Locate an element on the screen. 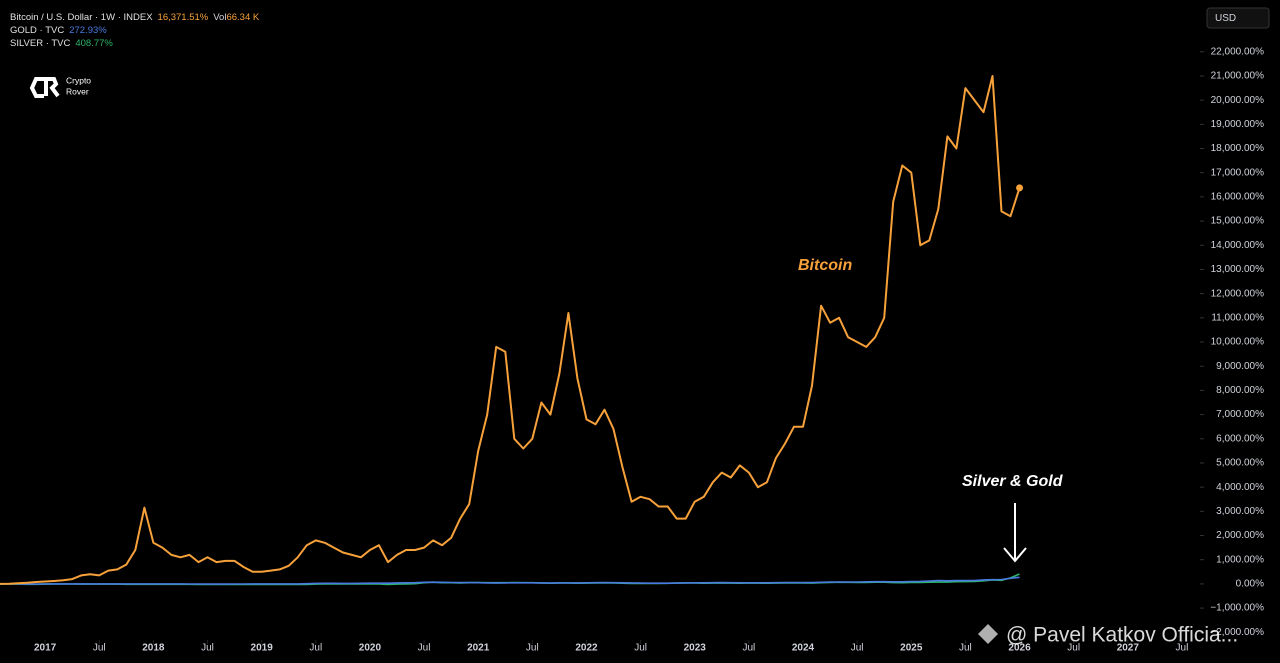 The width and height of the screenshot is (1280, 663). y-tick-label: 13,000.00% is located at coordinates (1237, 269).